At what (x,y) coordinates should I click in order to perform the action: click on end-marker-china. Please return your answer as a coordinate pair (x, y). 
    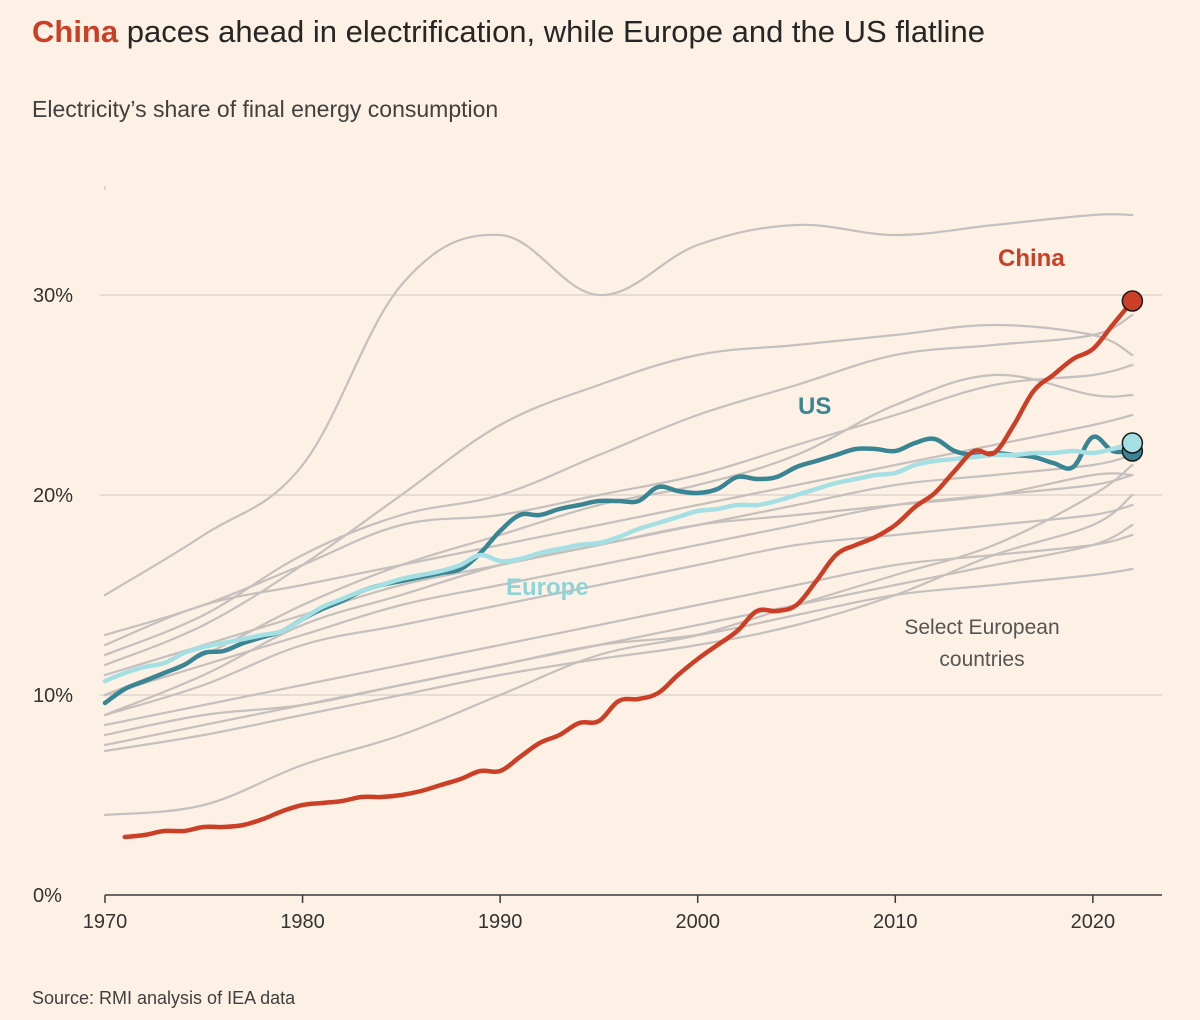
    Looking at the image, I should click on (1132, 301).